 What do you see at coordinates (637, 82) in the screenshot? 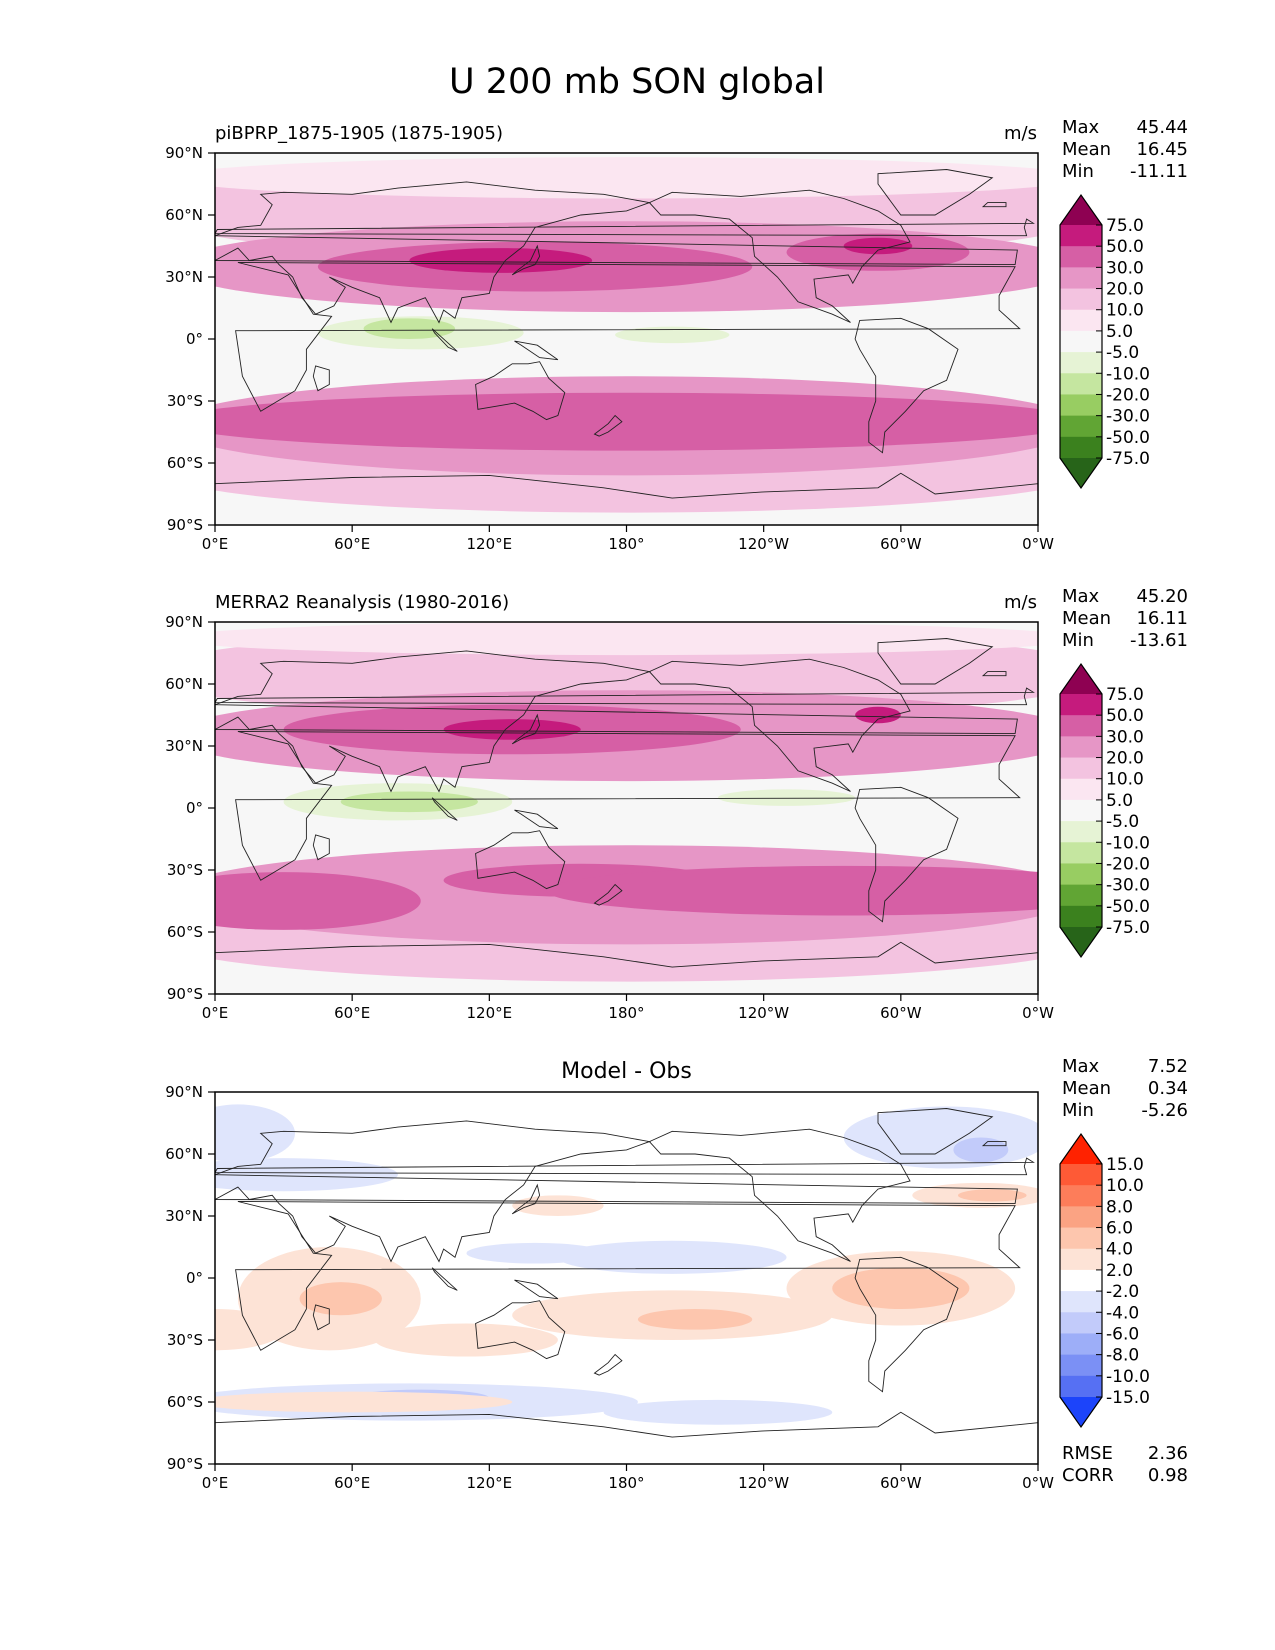
I see `figure-title: U 200 mb SON global` at bounding box center [637, 82].